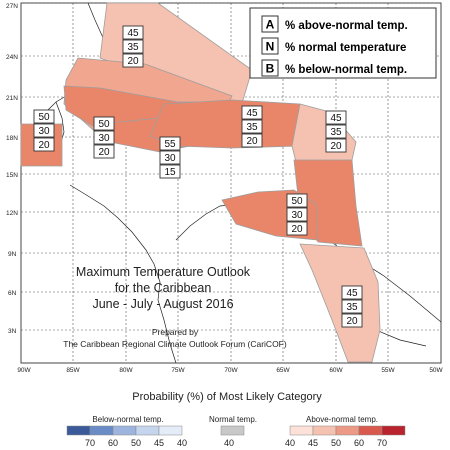 This screenshot has width=450, height=450. I want to click on region-stack: 55 30 15, so click(170, 157).